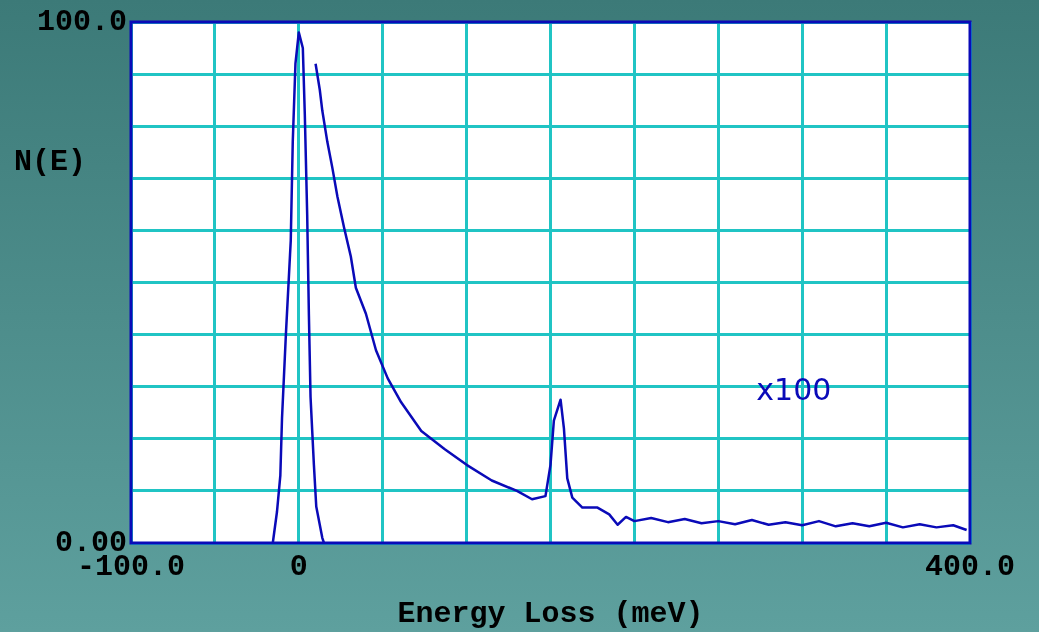 Image resolution: width=1039 pixels, height=632 pixels. What do you see at coordinates (50, 161) in the screenshot?
I see `y-axis-title: N(E)` at bounding box center [50, 161].